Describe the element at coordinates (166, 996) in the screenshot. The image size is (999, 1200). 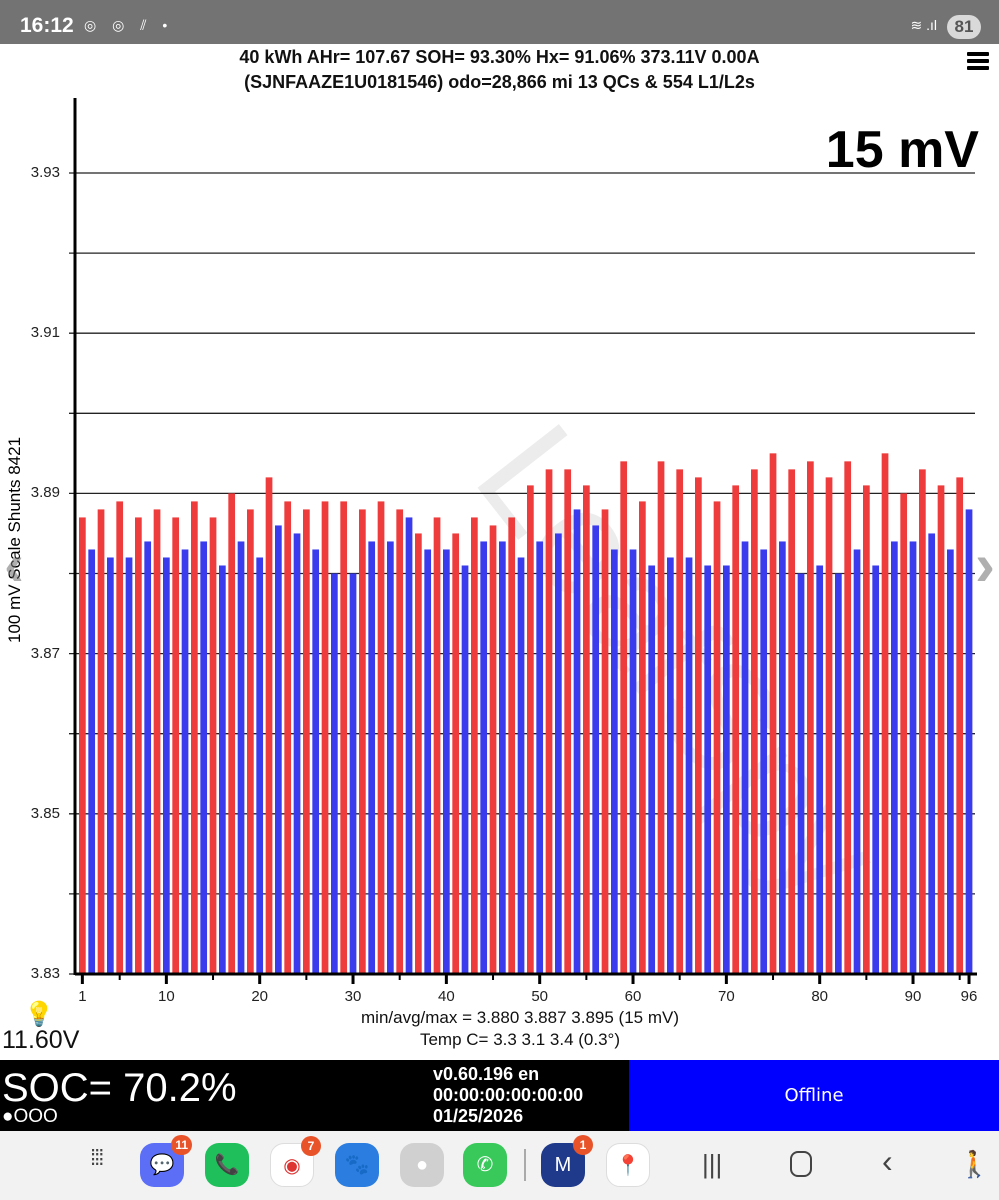
I see `x-tick-label: 10` at that location.